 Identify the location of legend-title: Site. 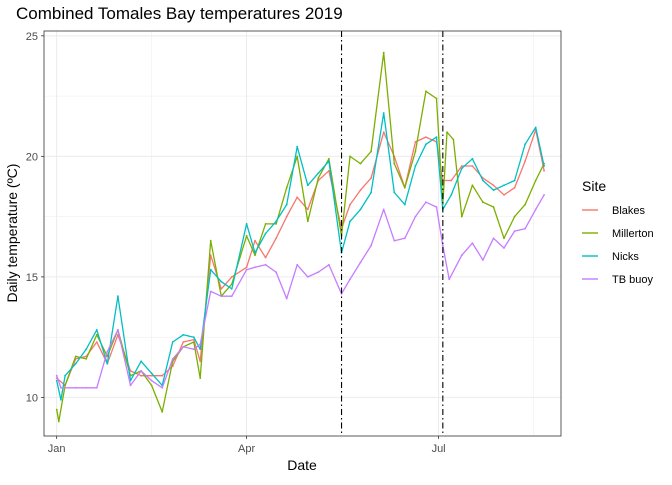
(594, 186).